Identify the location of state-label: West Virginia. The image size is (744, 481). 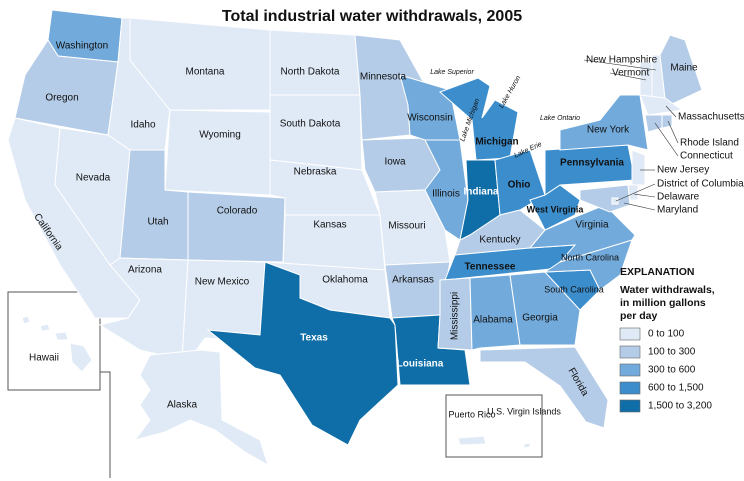
(556, 209).